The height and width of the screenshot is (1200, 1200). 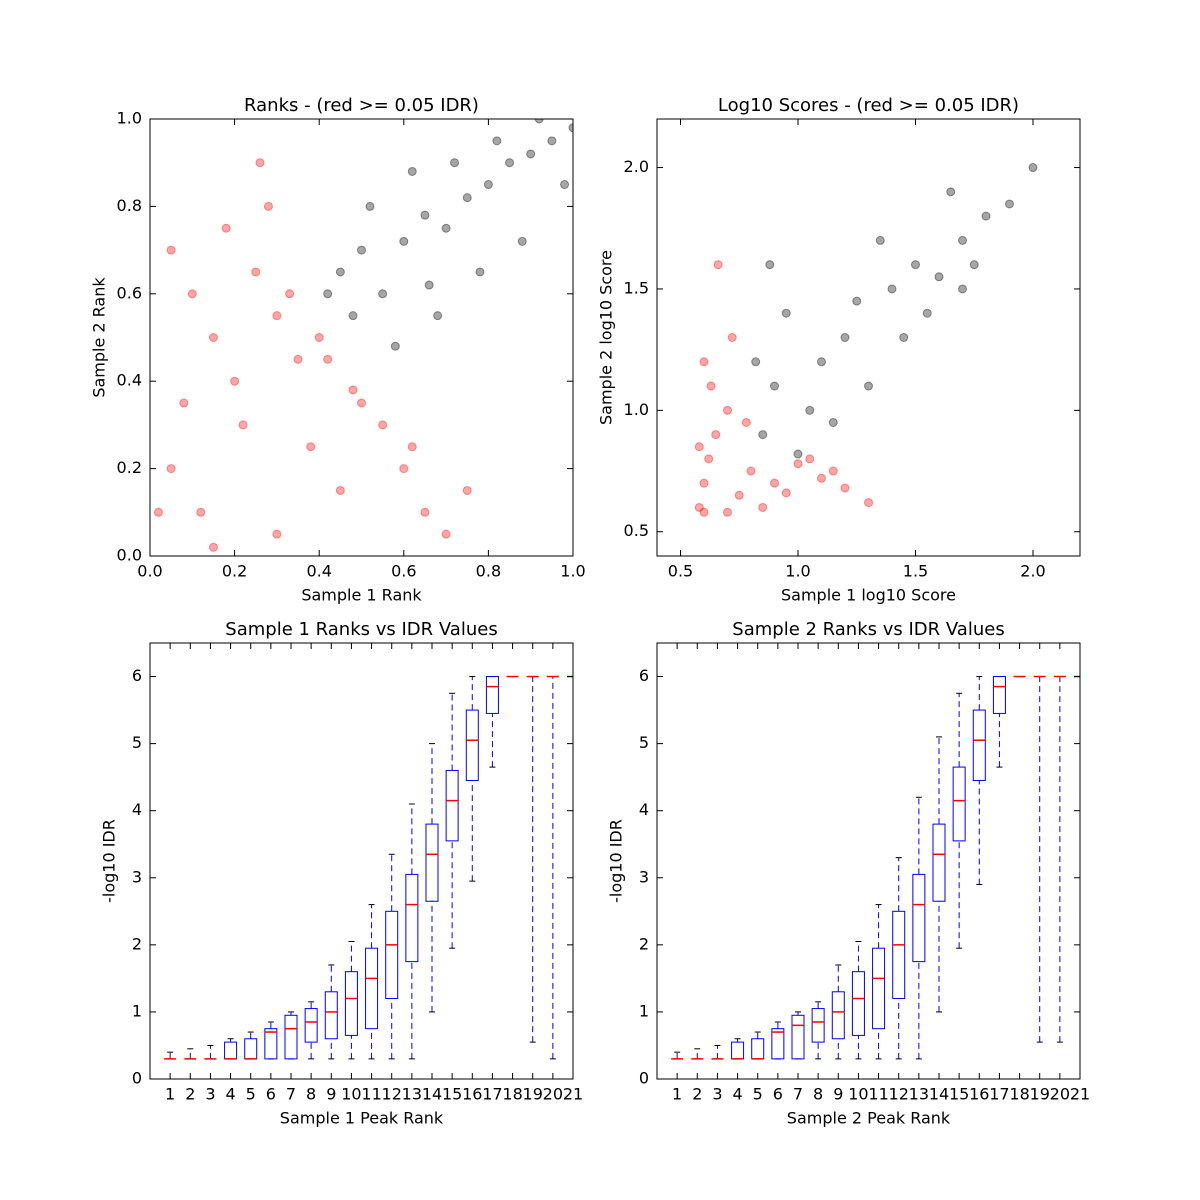 What do you see at coordinates (899, 1094) in the screenshot?
I see `x-tick-label: 12` at bounding box center [899, 1094].